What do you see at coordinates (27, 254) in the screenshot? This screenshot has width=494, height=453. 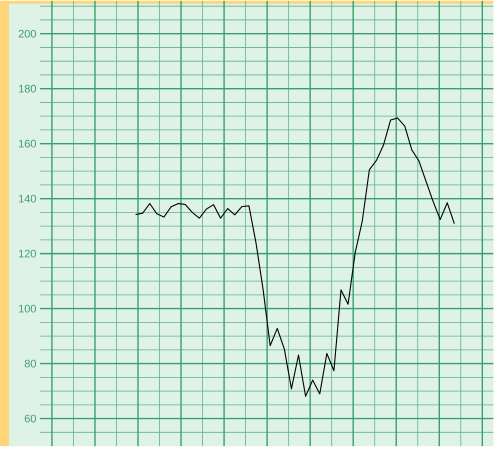 I see `y-tick-label: 120` at bounding box center [27, 254].